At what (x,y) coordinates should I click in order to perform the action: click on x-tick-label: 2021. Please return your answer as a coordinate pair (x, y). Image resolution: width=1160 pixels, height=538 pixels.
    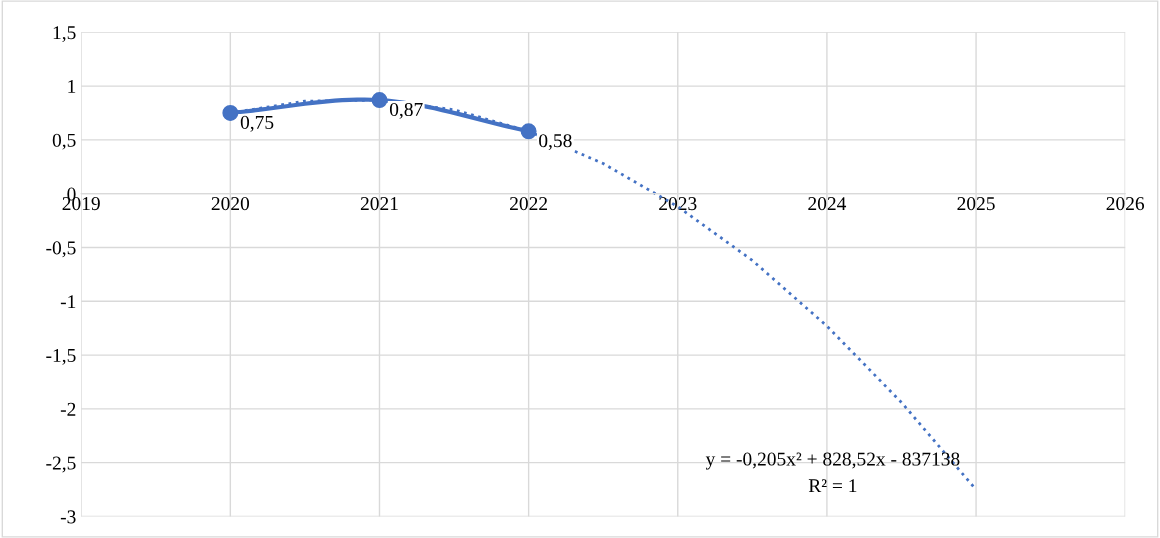
    Looking at the image, I should click on (379, 204).